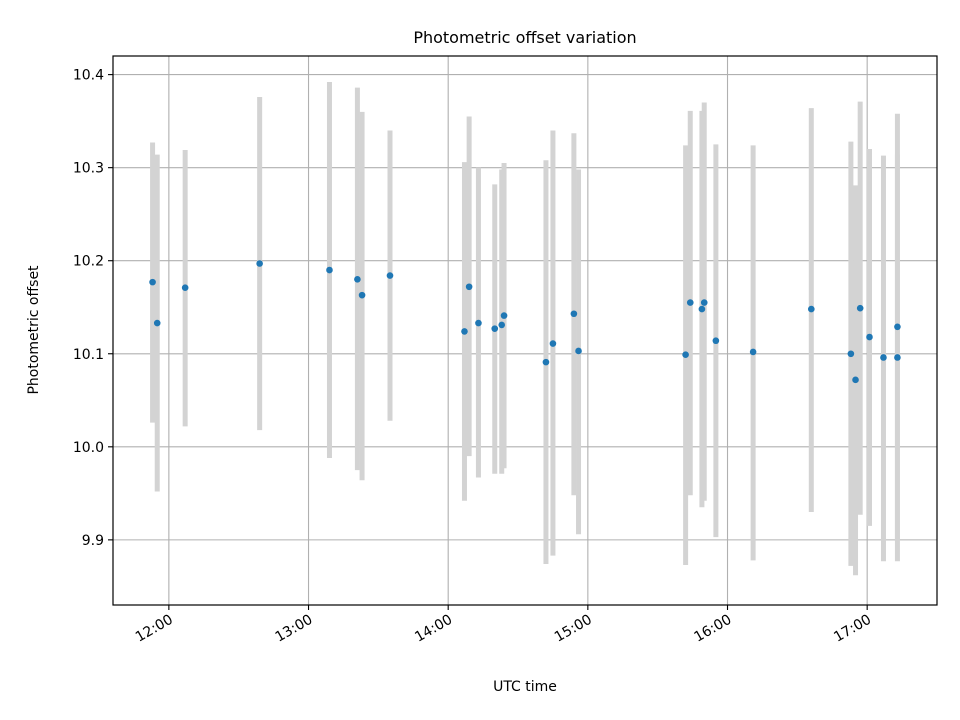 This screenshot has width=960, height=720. What do you see at coordinates (88, 448) in the screenshot?
I see `y-tick-label: 10.0` at bounding box center [88, 448].